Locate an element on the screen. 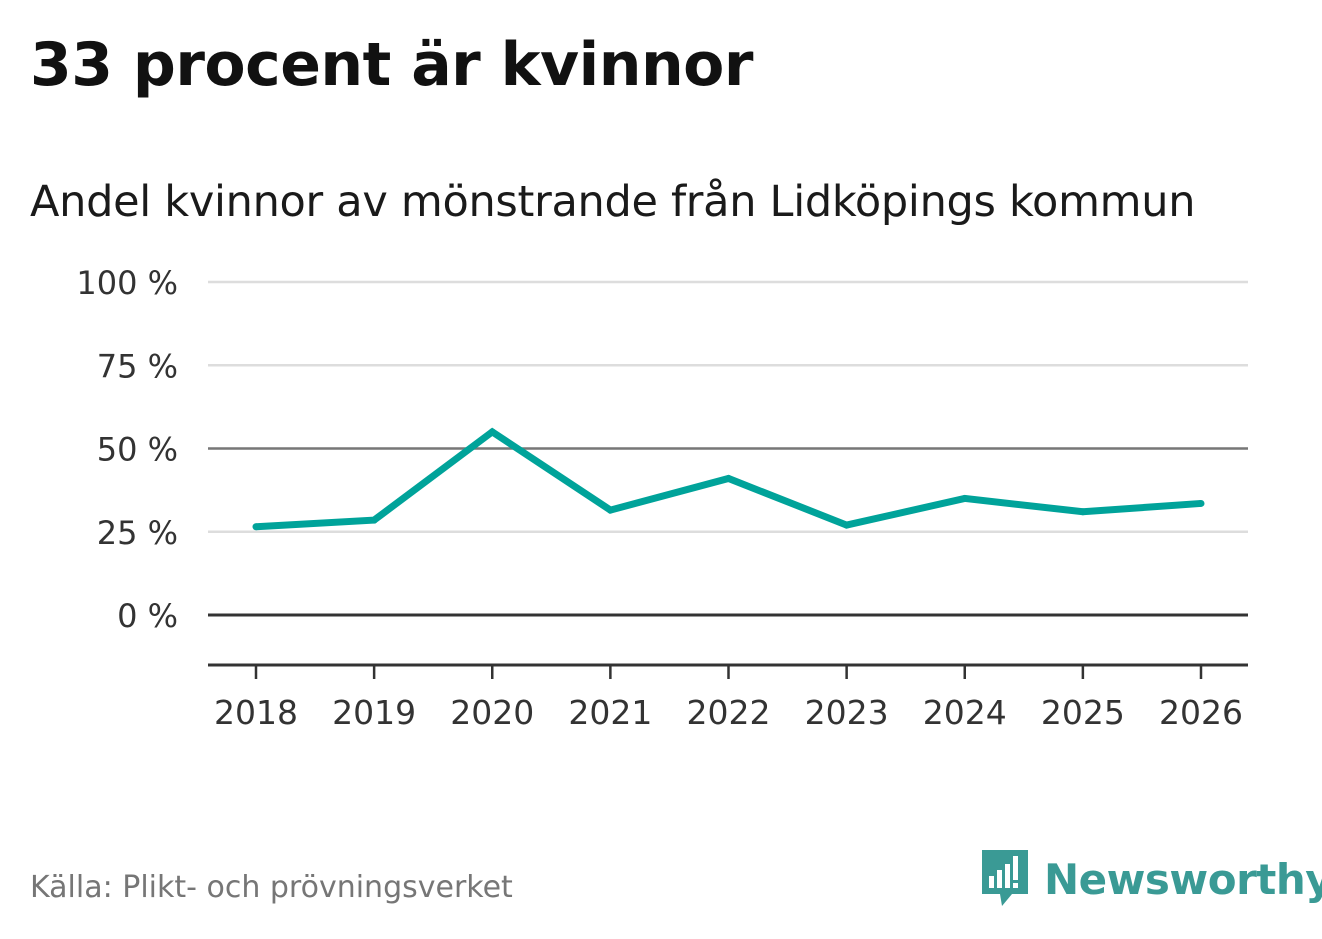 The width and height of the screenshot is (1322, 939). data-point-2022 is located at coordinates (728, 478).